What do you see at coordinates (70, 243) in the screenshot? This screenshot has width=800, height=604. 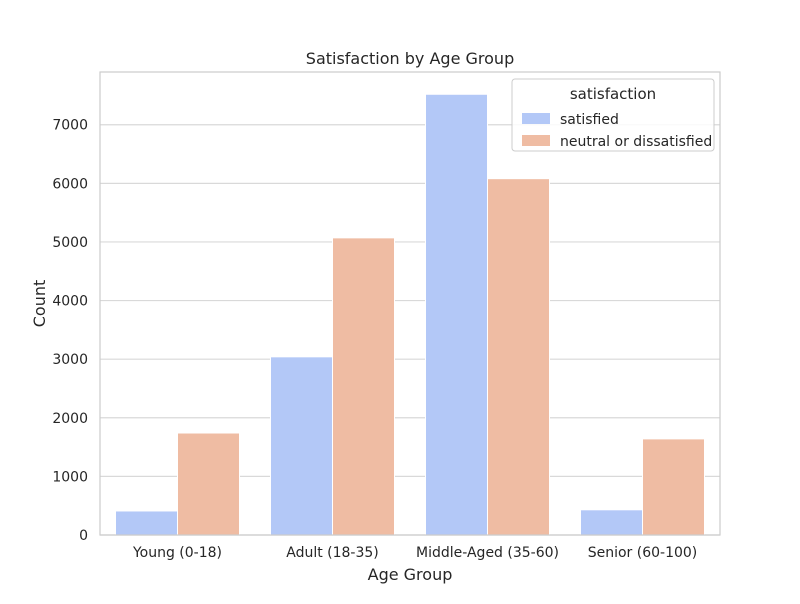 I see `y-tick-label: 5000` at bounding box center [70, 243].